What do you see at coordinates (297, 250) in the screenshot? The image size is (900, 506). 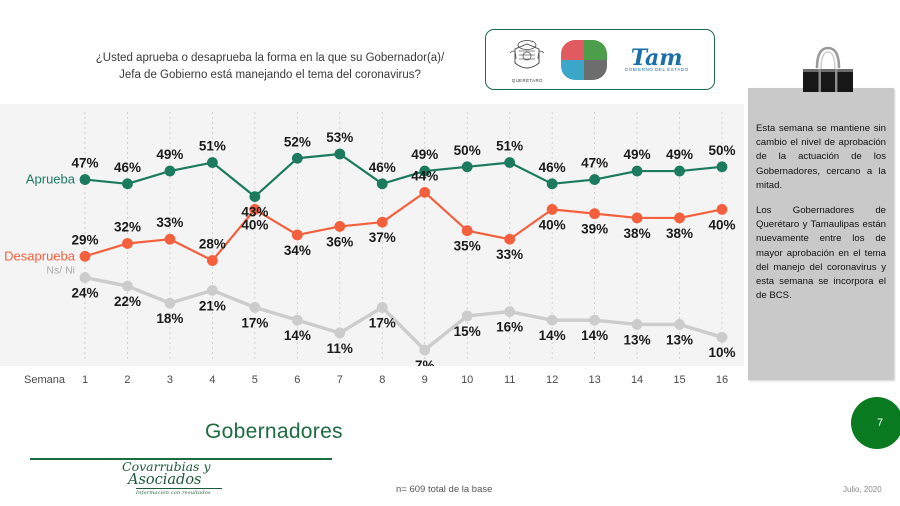 I see `svg-text: 34%` at bounding box center [297, 250].